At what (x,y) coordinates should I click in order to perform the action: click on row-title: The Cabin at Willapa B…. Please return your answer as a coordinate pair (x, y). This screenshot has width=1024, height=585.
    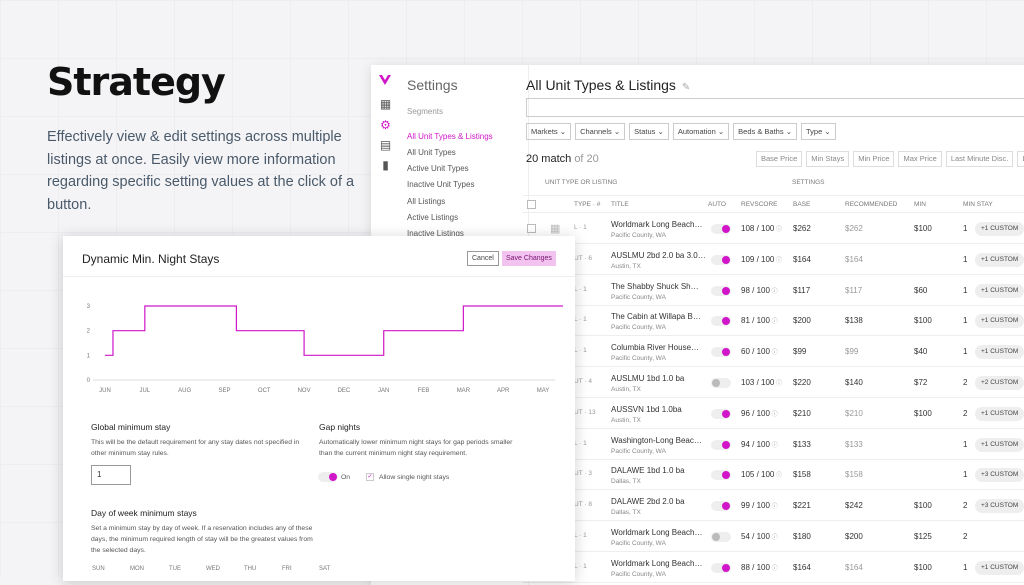
    Looking at the image, I should click on (656, 316).